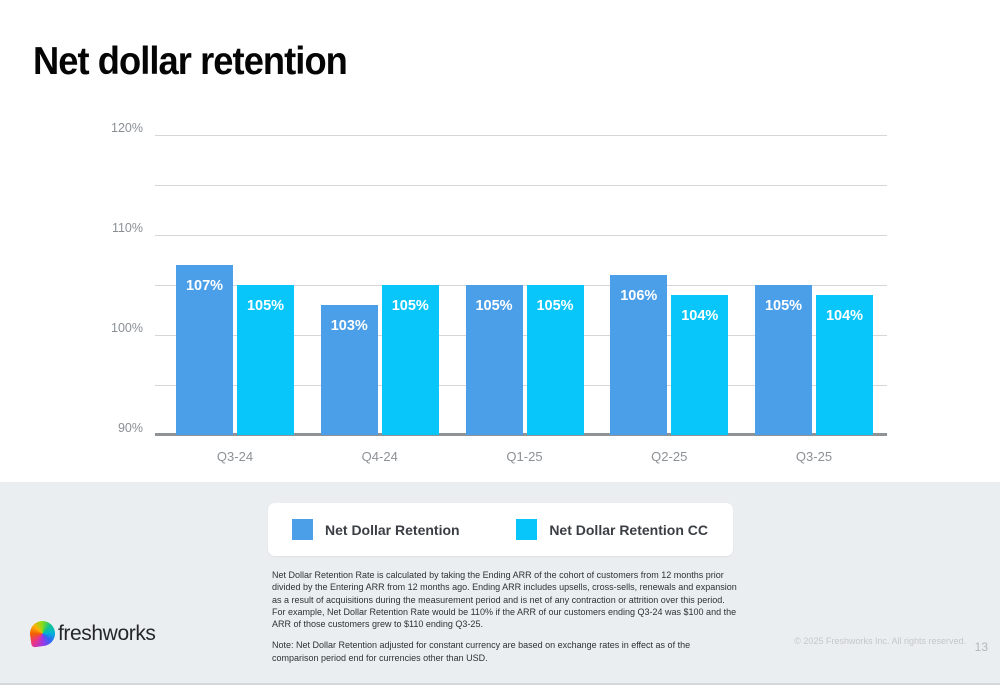 The image size is (1000, 685). What do you see at coordinates (204, 286) in the screenshot?
I see `bar-value-label: 107%` at bounding box center [204, 286].